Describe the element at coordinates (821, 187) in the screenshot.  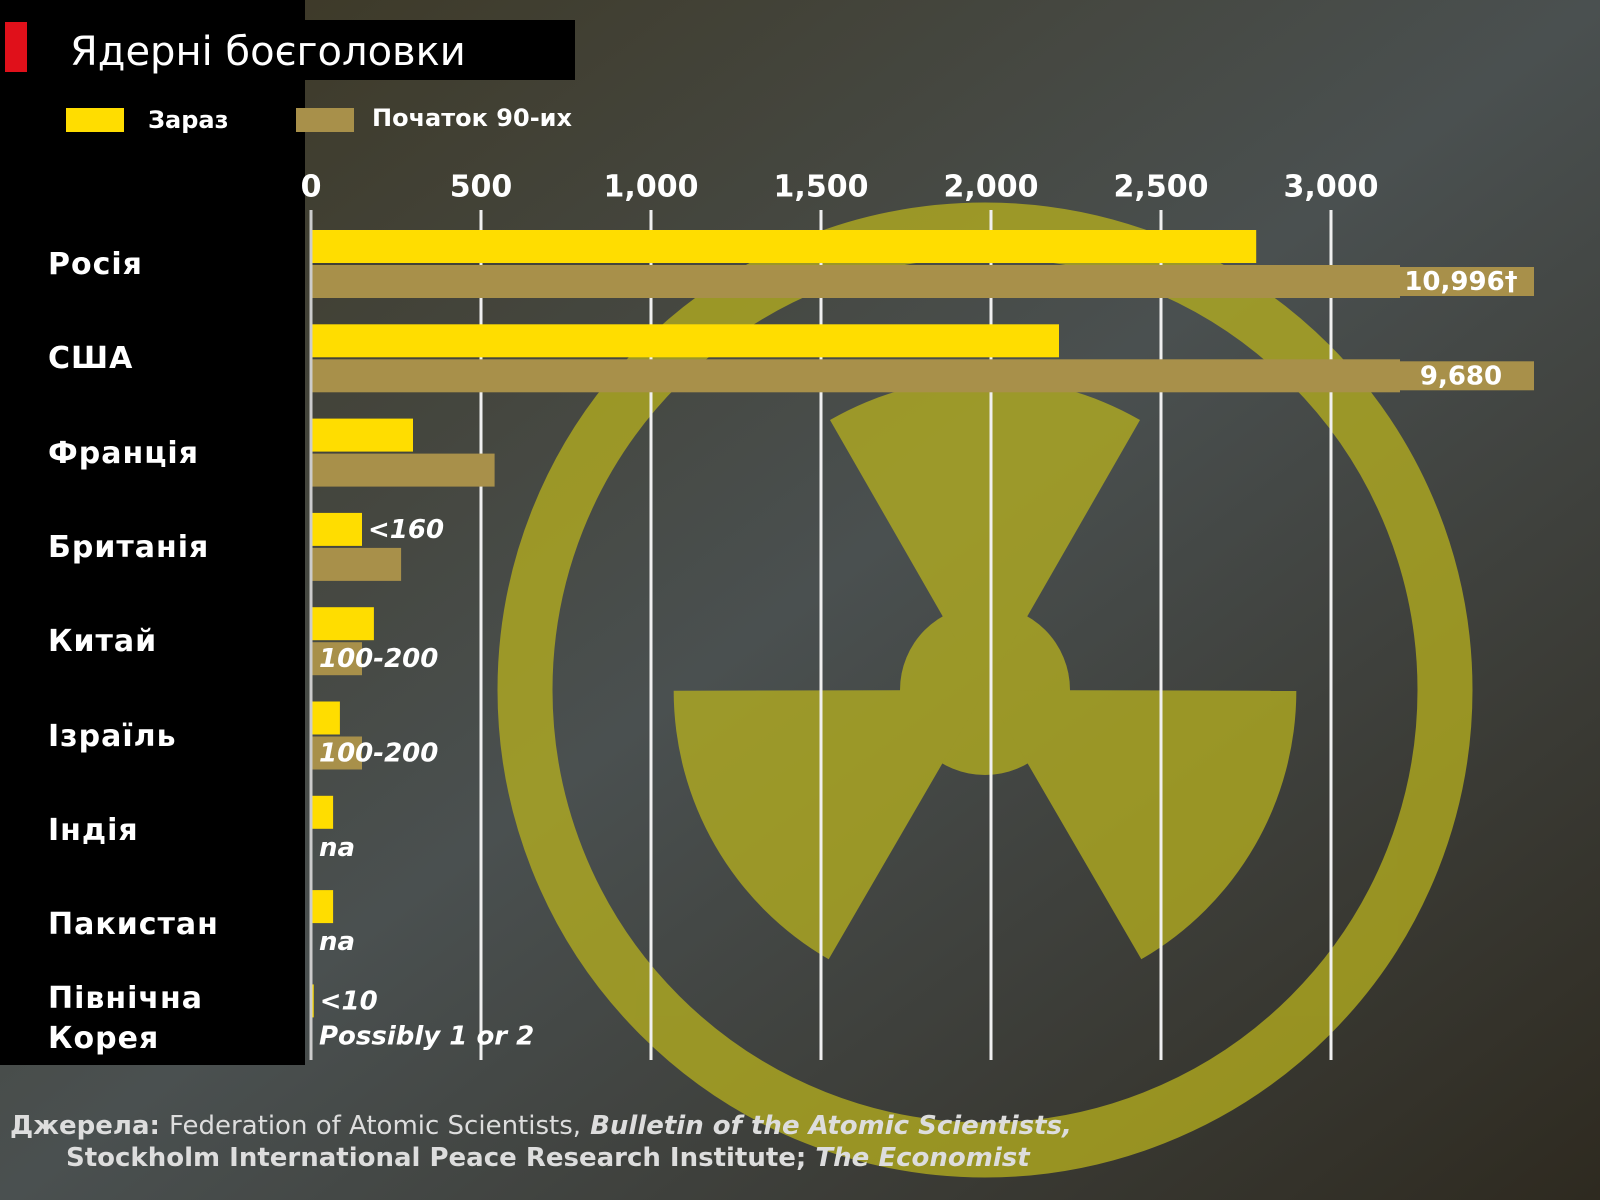
I see `x-tick-label: 1,500` at that location.